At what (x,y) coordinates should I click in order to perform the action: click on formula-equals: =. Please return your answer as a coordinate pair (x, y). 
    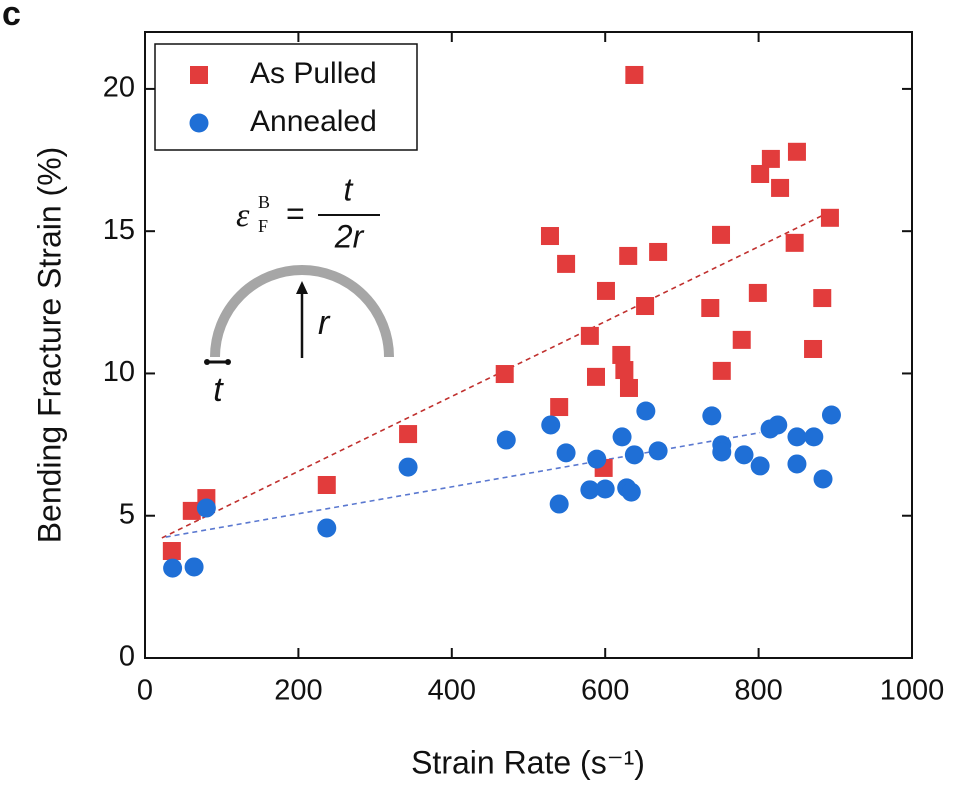
    Looking at the image, I should click on (295, 213).